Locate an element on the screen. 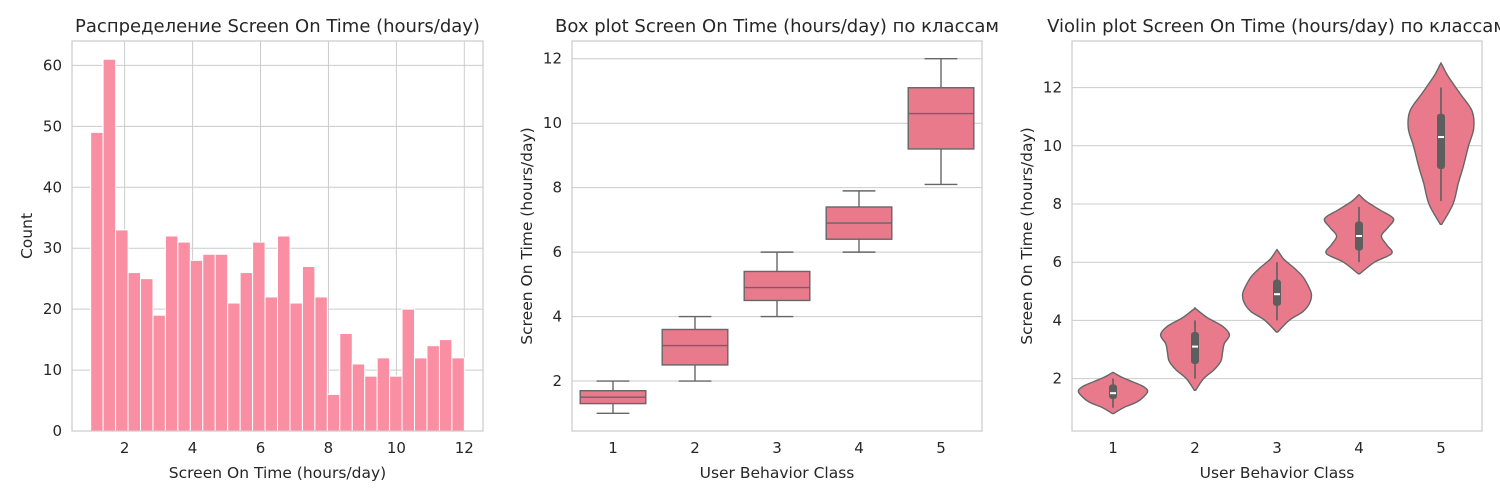  boxplot-ytick-label: 6 is located at coordinates (557, 252).